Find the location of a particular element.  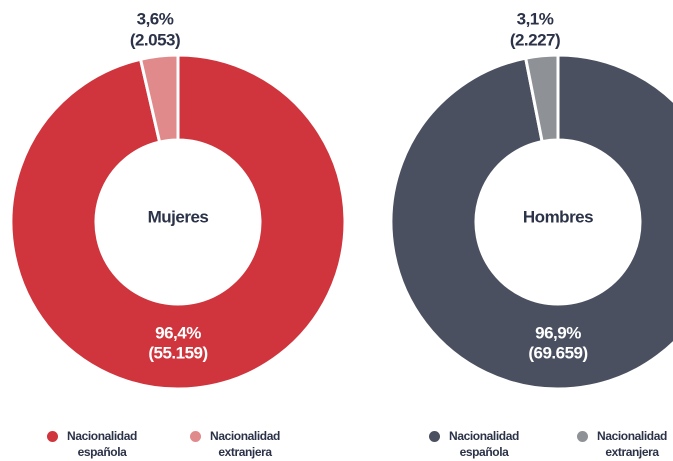

count-label: (2.227) is located at coordinates (535, 39).